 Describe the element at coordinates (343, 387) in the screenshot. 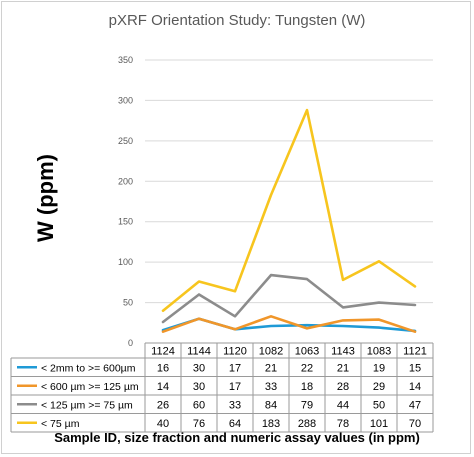

I see `data-label: 28` at that location.